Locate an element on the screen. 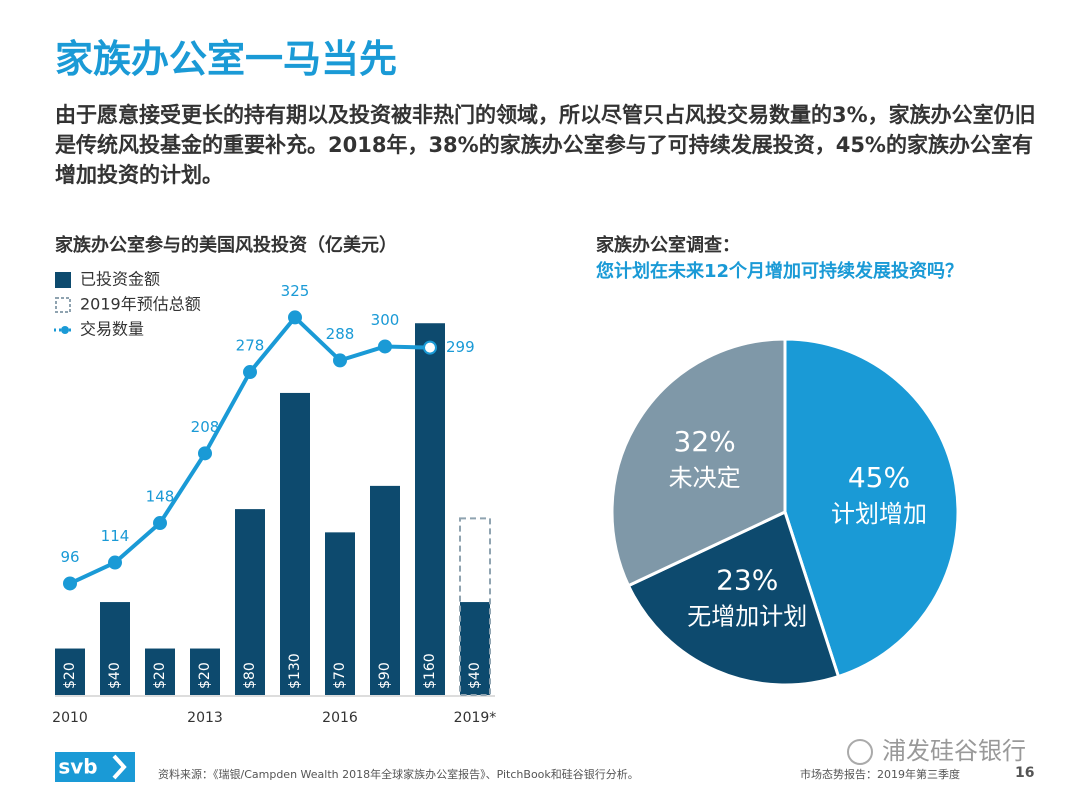 The height and width of the screenshot is (804, 1080). x-tick-label: 2016 is located at coordinates (340, 718).